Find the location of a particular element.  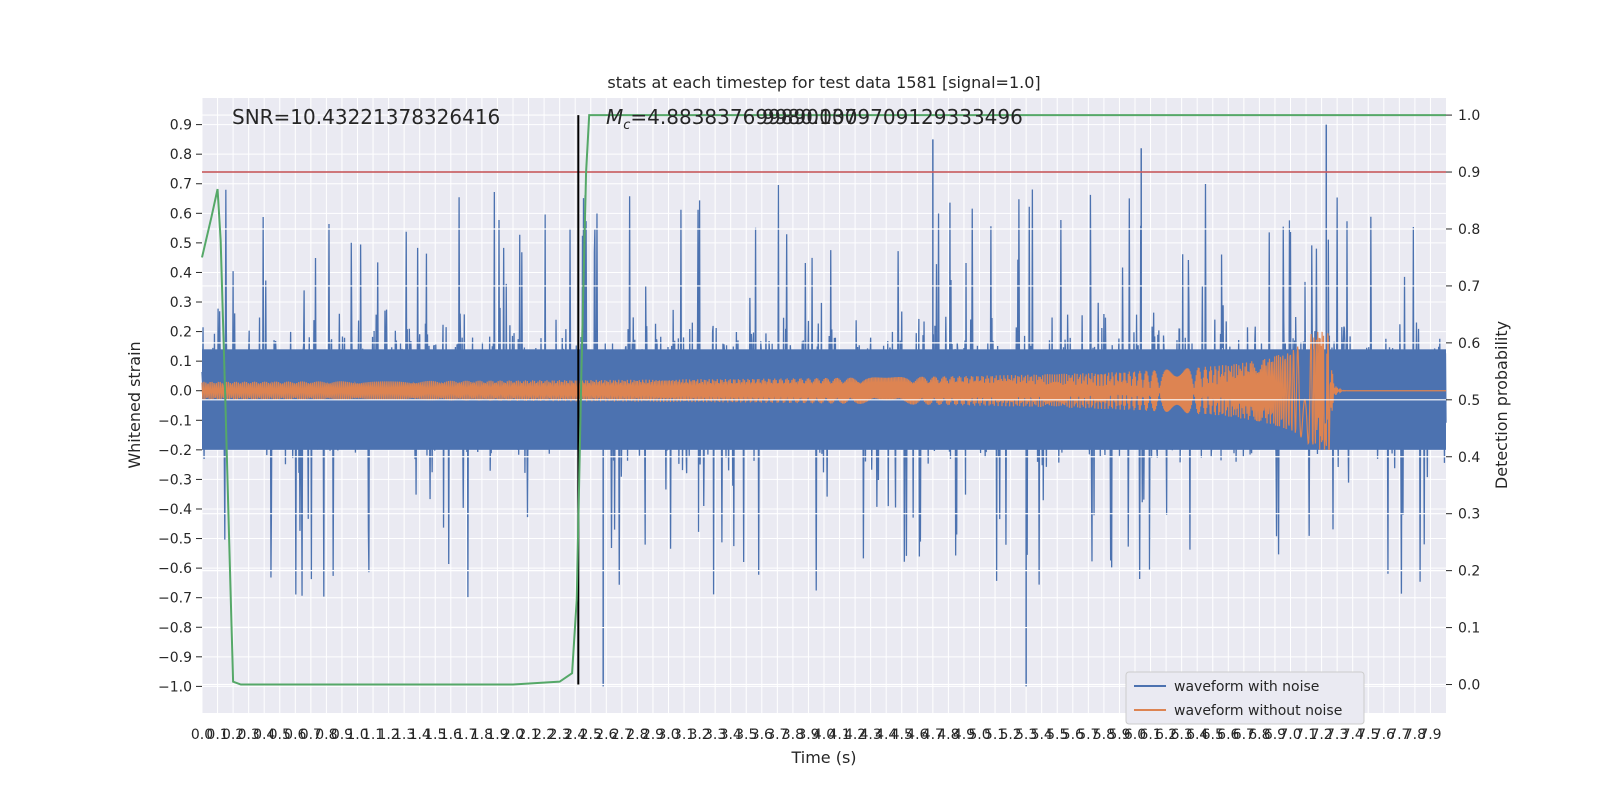

x-tick-label: 2.5 is located at coordinates (591, 735).